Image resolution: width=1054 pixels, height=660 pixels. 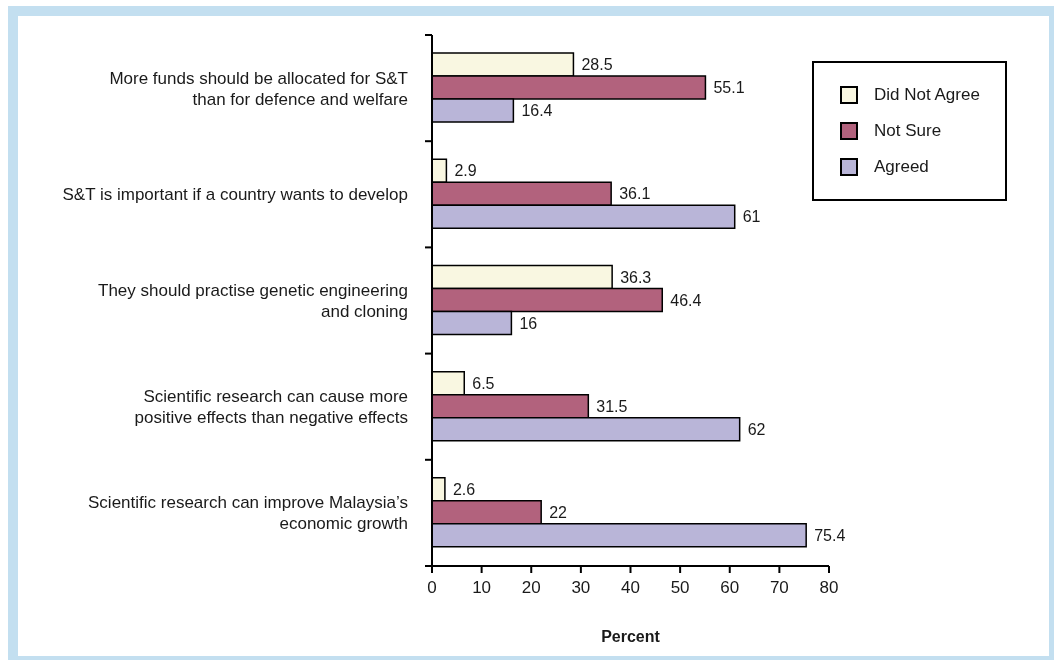 What do you see at coordinates (927, 95) in the screenshot?
I see `legend-label: Did Not Agree` at bounding box center [927, 95].